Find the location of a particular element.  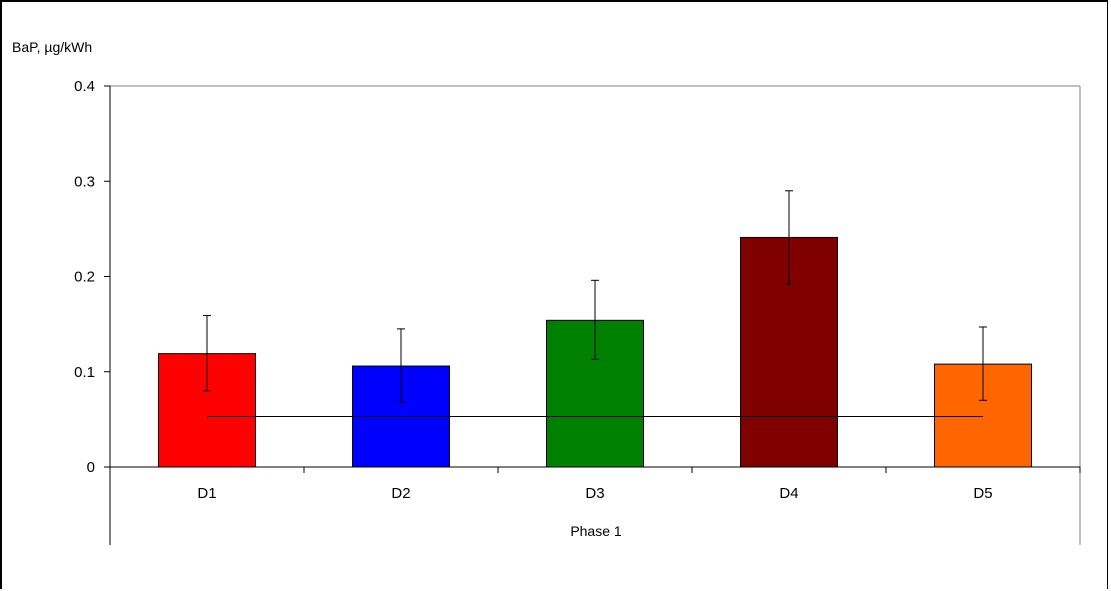

x-tick-label: D4 is located at coordinates (788, 493).